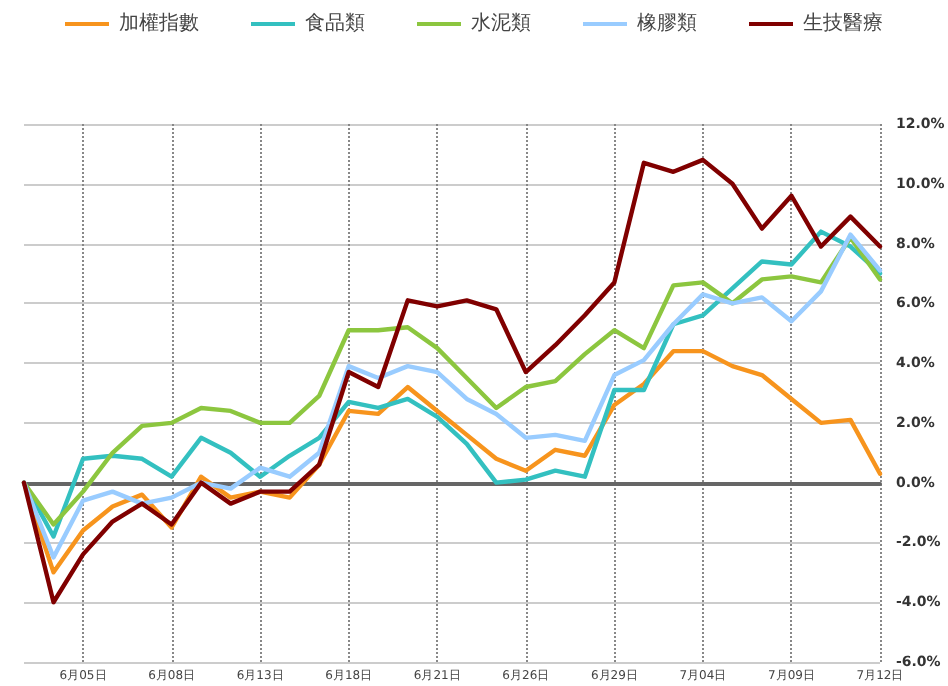 The width and height of the screenshot is (948, 686). Describe the element at coordinates (159, 23) in the screenshot. I see `legend-label: 加權指數` at that location.